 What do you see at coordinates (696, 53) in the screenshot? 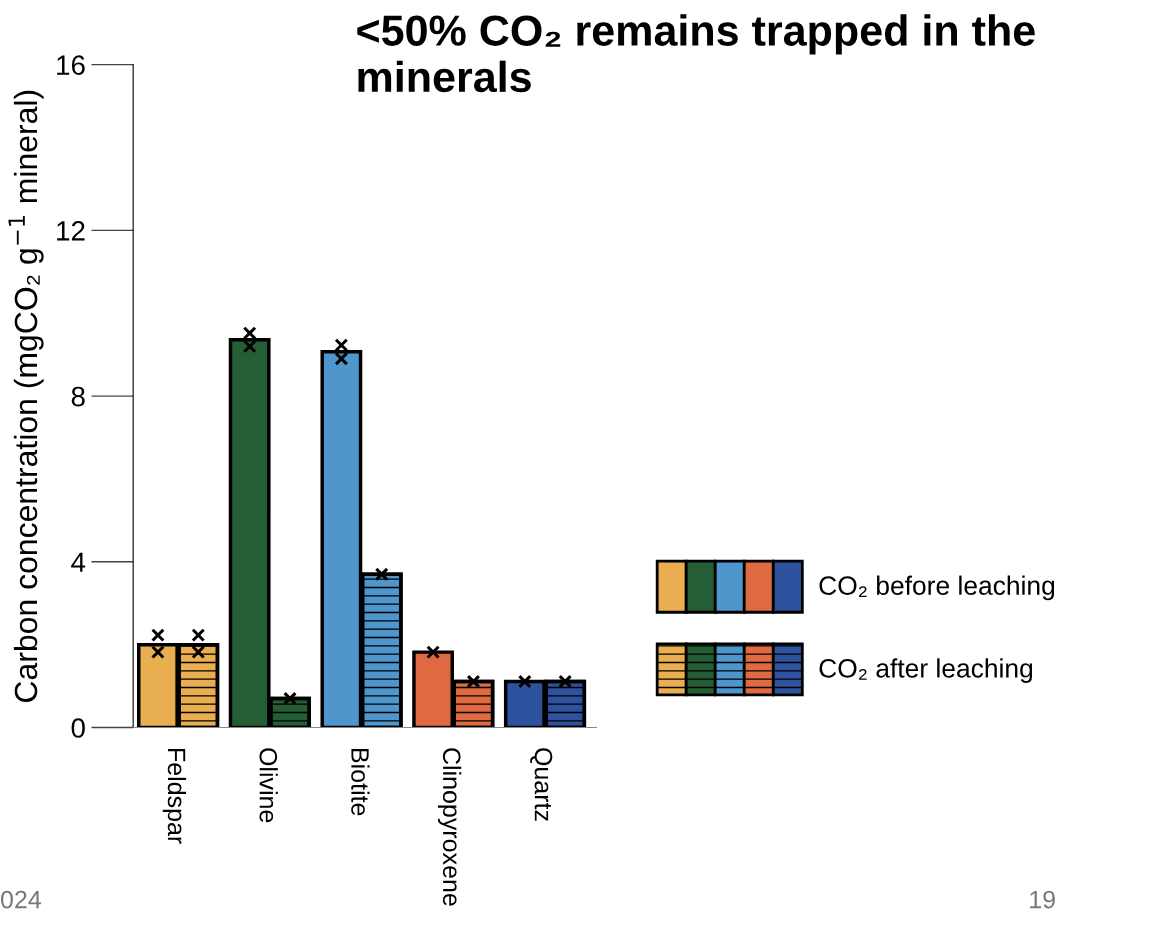
I see `text: <50% CO₂ remains trapped in the minerals` at bounding box center [696, 53].